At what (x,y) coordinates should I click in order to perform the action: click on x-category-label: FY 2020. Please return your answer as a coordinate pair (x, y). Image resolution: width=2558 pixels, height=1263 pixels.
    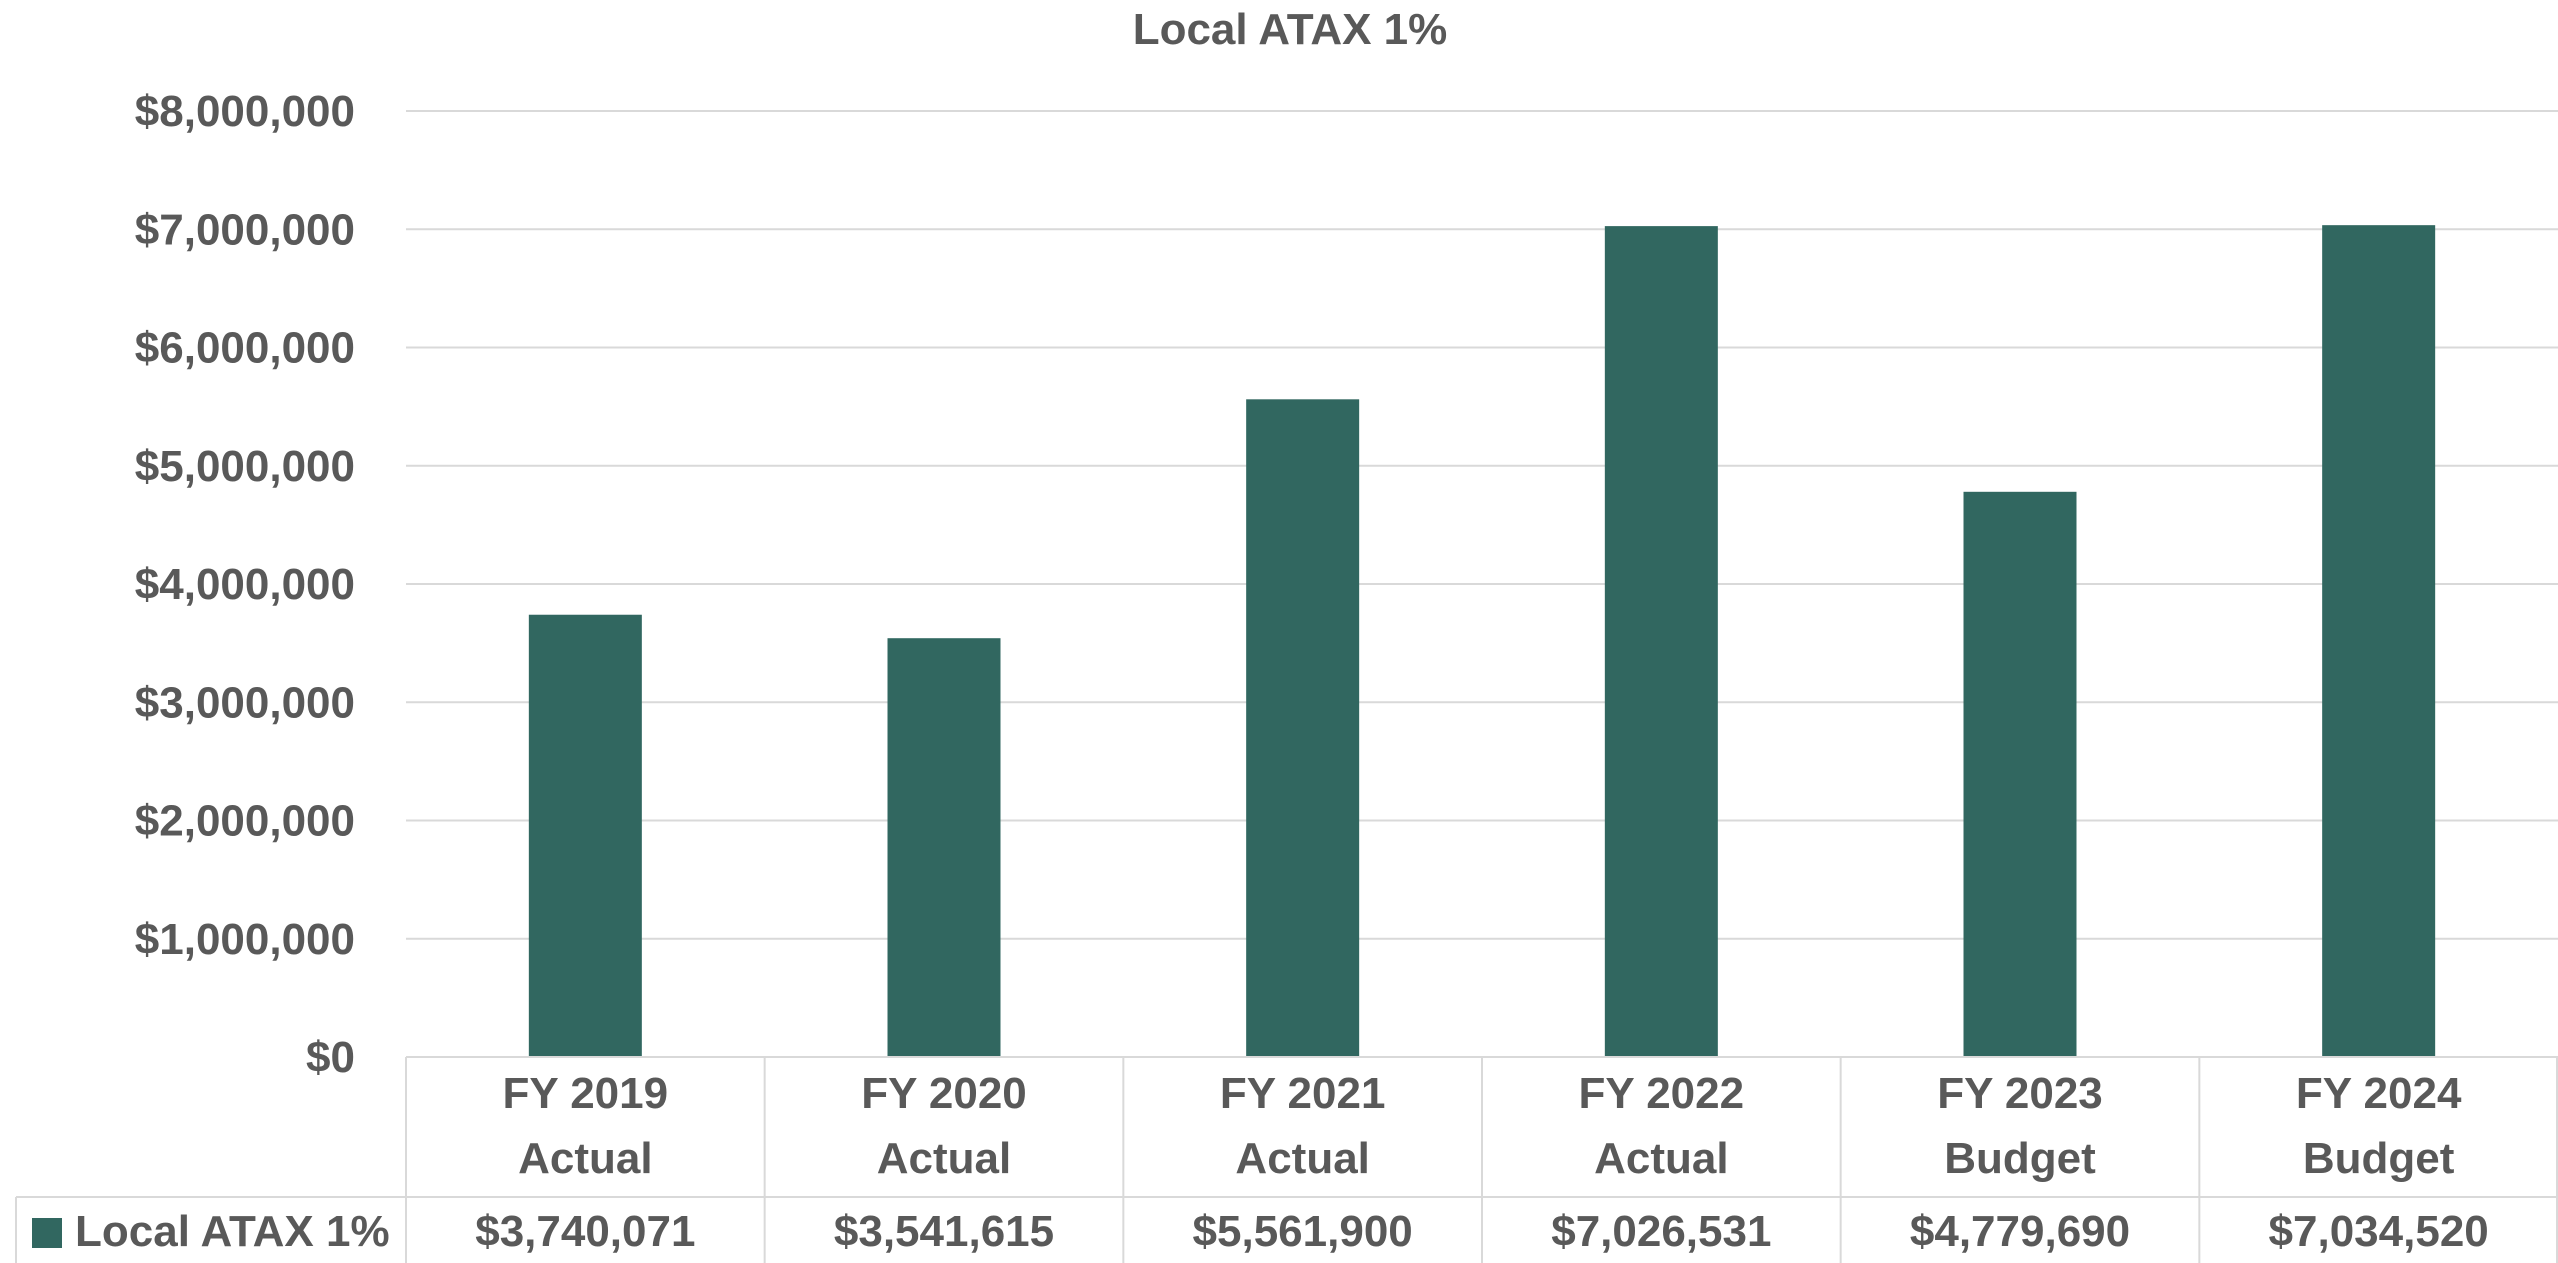
    Looking at the image, I should click on (944, 1093).